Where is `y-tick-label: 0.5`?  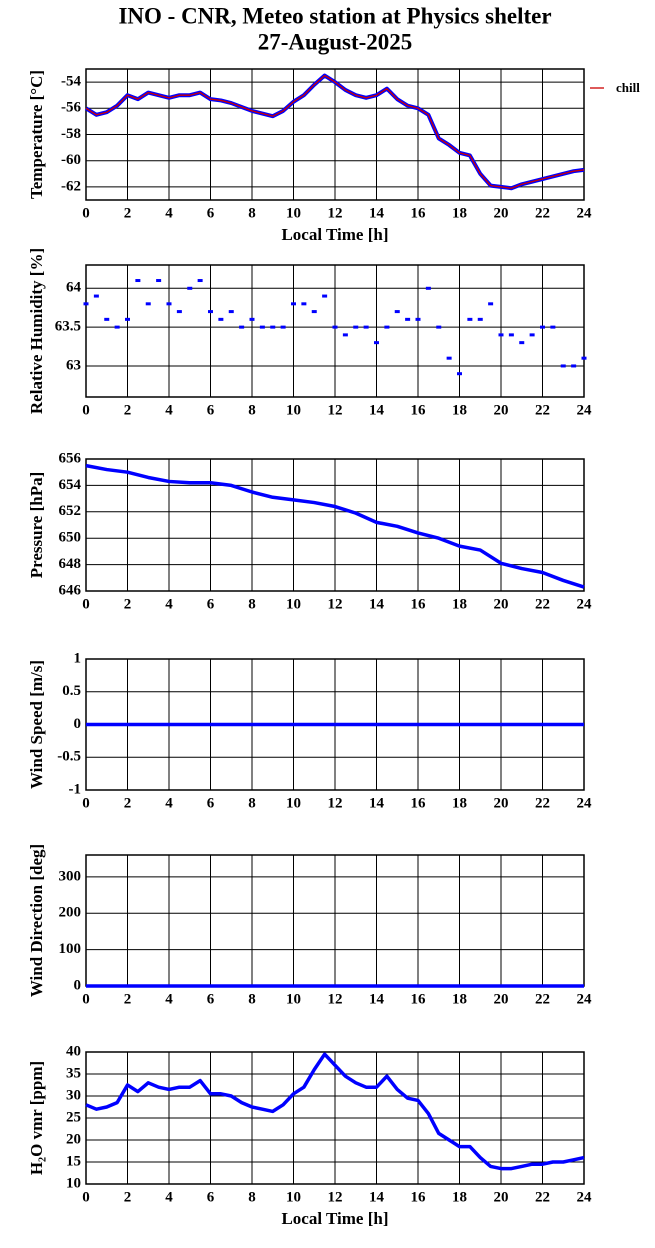 y-tick-label: 0.5 is located at coordinates (71, 691).